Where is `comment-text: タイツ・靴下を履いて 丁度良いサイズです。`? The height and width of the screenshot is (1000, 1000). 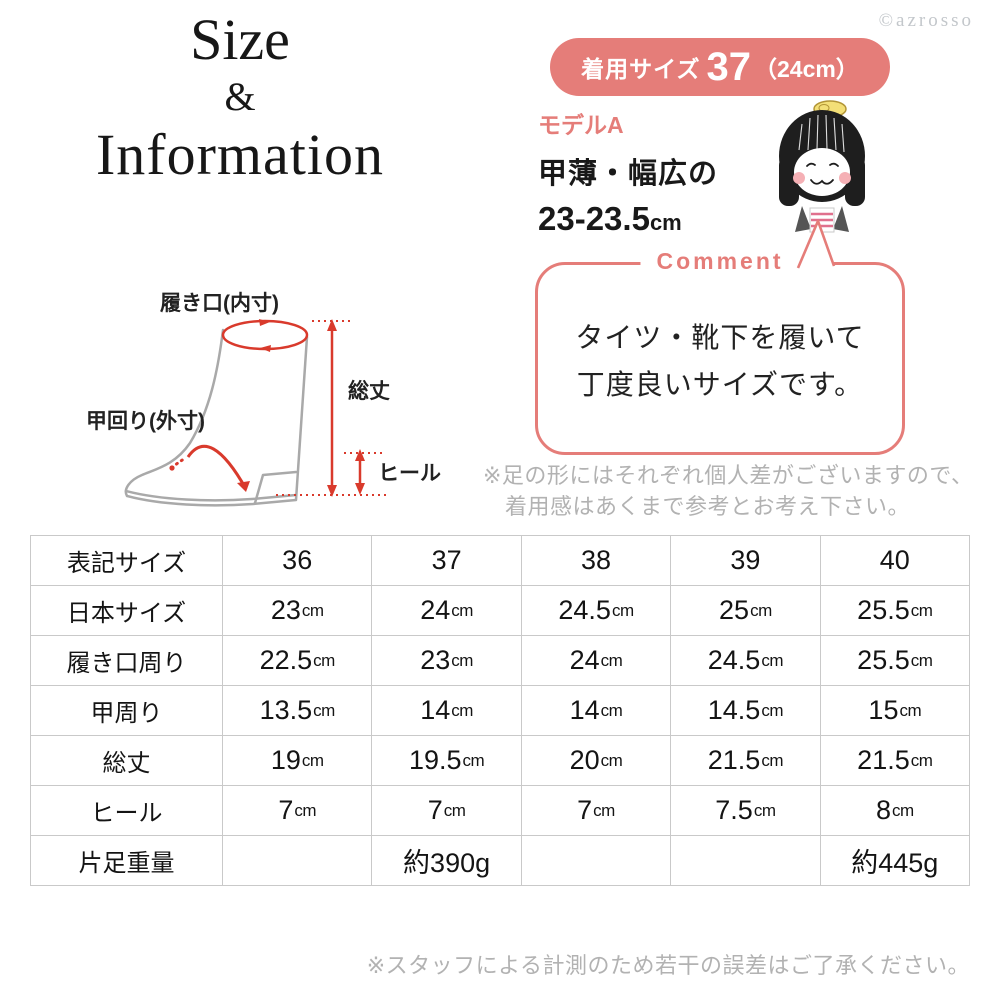
comment-text: タイツ・靴下を履いて 丁度良いサイズです。 is located at coordinates (719, 361).